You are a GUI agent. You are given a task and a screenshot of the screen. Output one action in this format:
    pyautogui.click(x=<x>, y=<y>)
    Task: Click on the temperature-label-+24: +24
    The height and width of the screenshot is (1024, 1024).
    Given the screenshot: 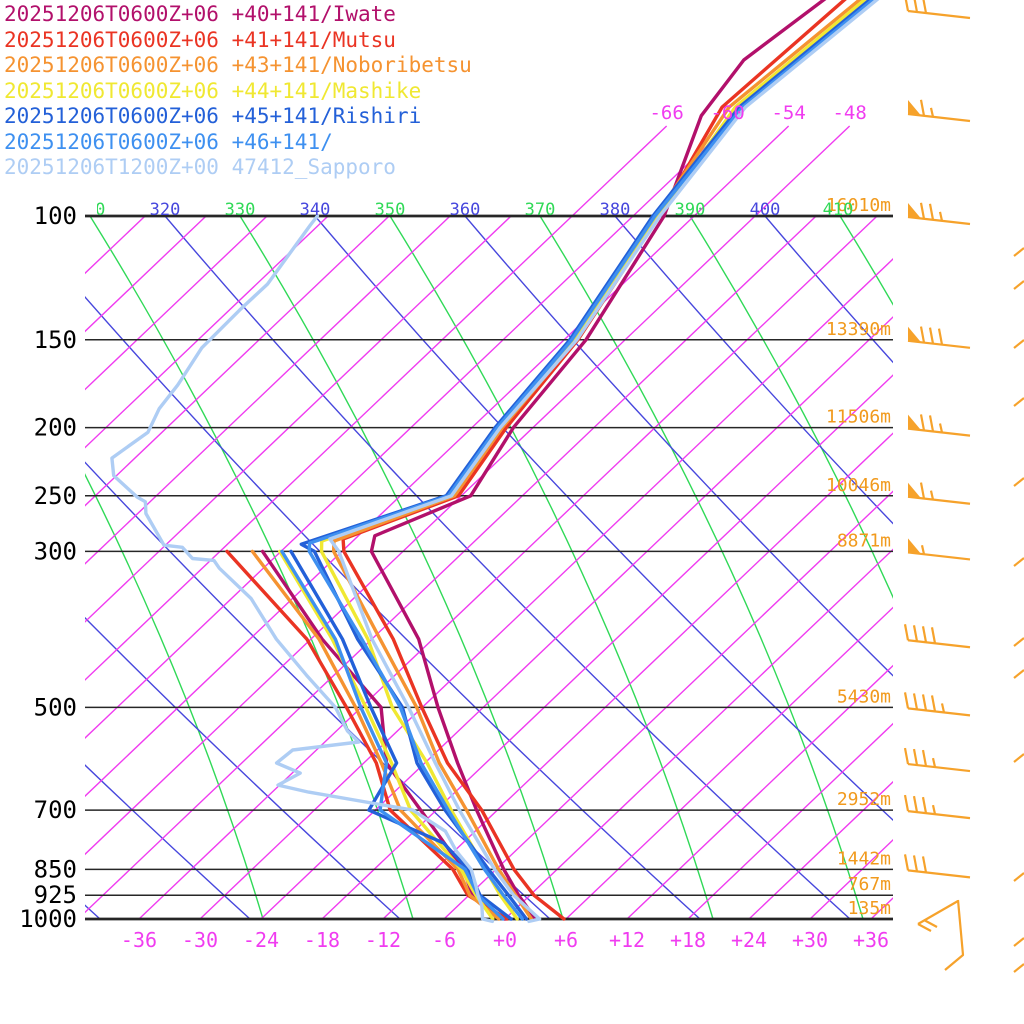 What is the action you would take?
    pyautogui.click(x=749, y=940)
    